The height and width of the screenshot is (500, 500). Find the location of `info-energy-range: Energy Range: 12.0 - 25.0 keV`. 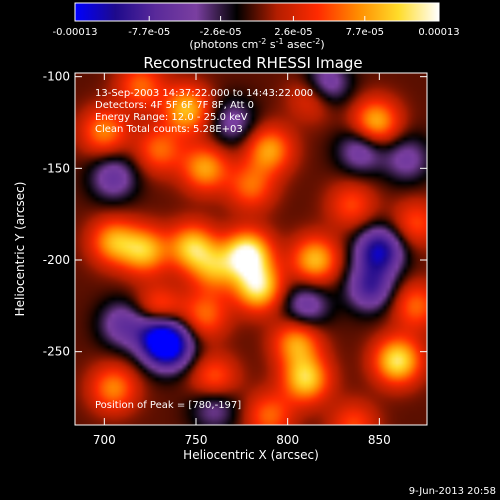

info-energy-range: Energy Range: 12.0 - 25.0 keV is located at coordinates (171, 117).